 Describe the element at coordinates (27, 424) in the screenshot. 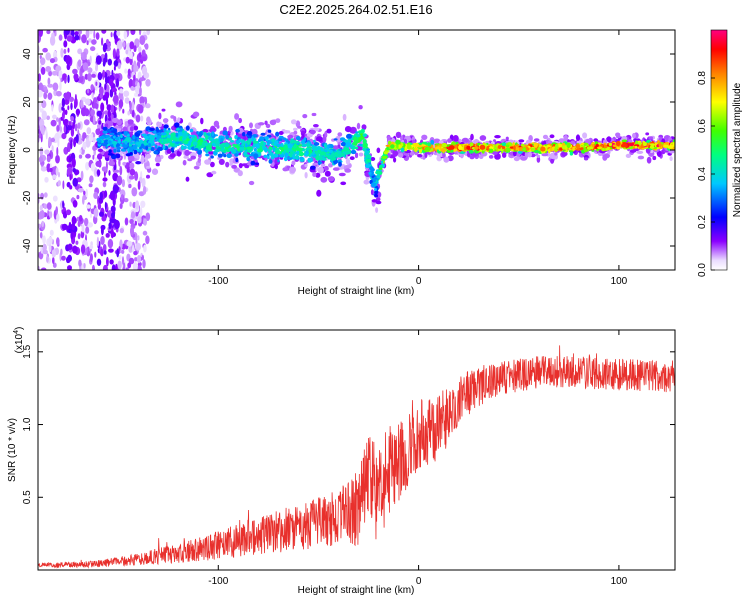

I see `y-tick-label: 1.0` at that location.